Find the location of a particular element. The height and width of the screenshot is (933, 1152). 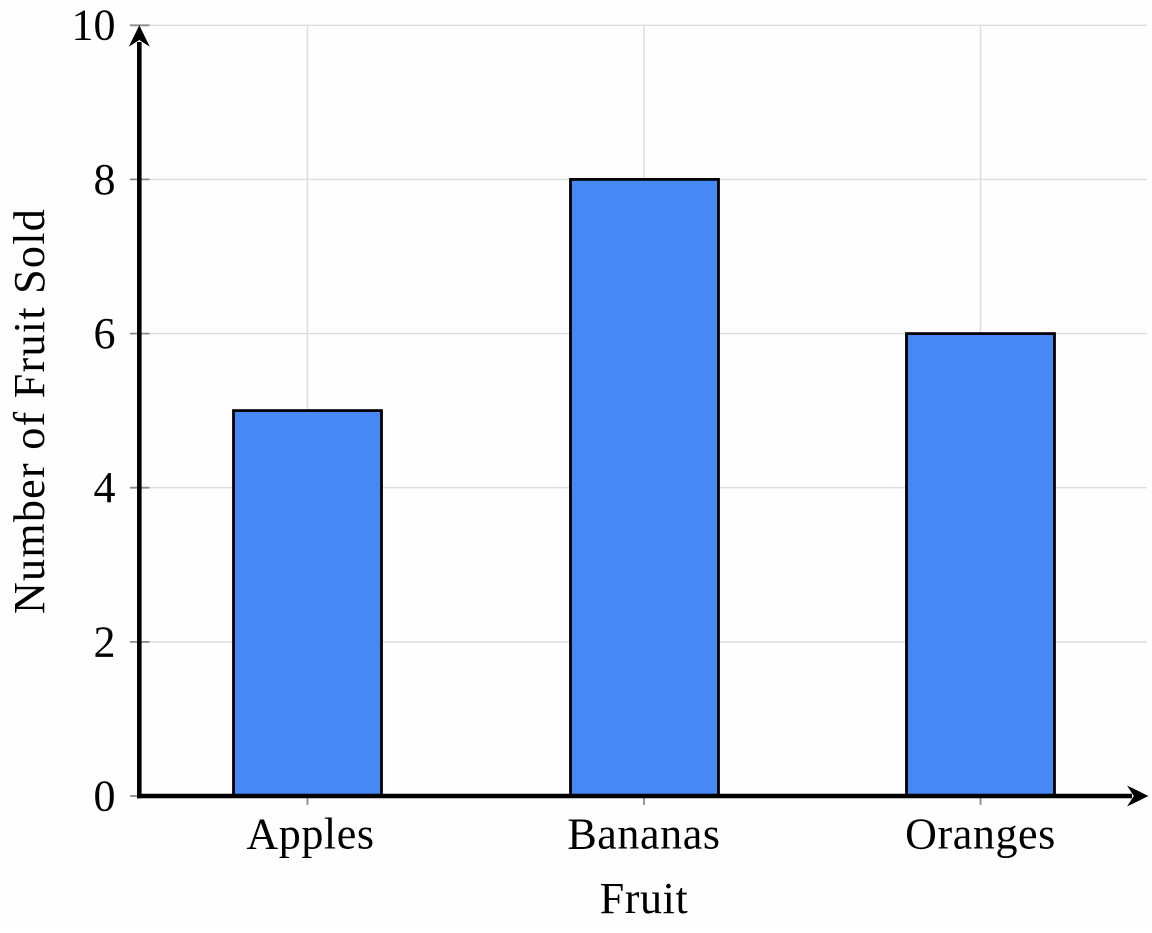

svg-text: 8 is located at coordinates (105, 179).